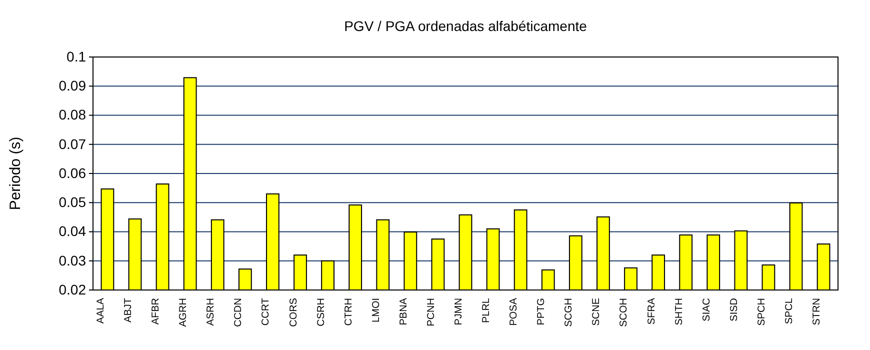  I want to click on chart-title: PGV / PGA ordenadas alfabéticamente, so click(466, 26).